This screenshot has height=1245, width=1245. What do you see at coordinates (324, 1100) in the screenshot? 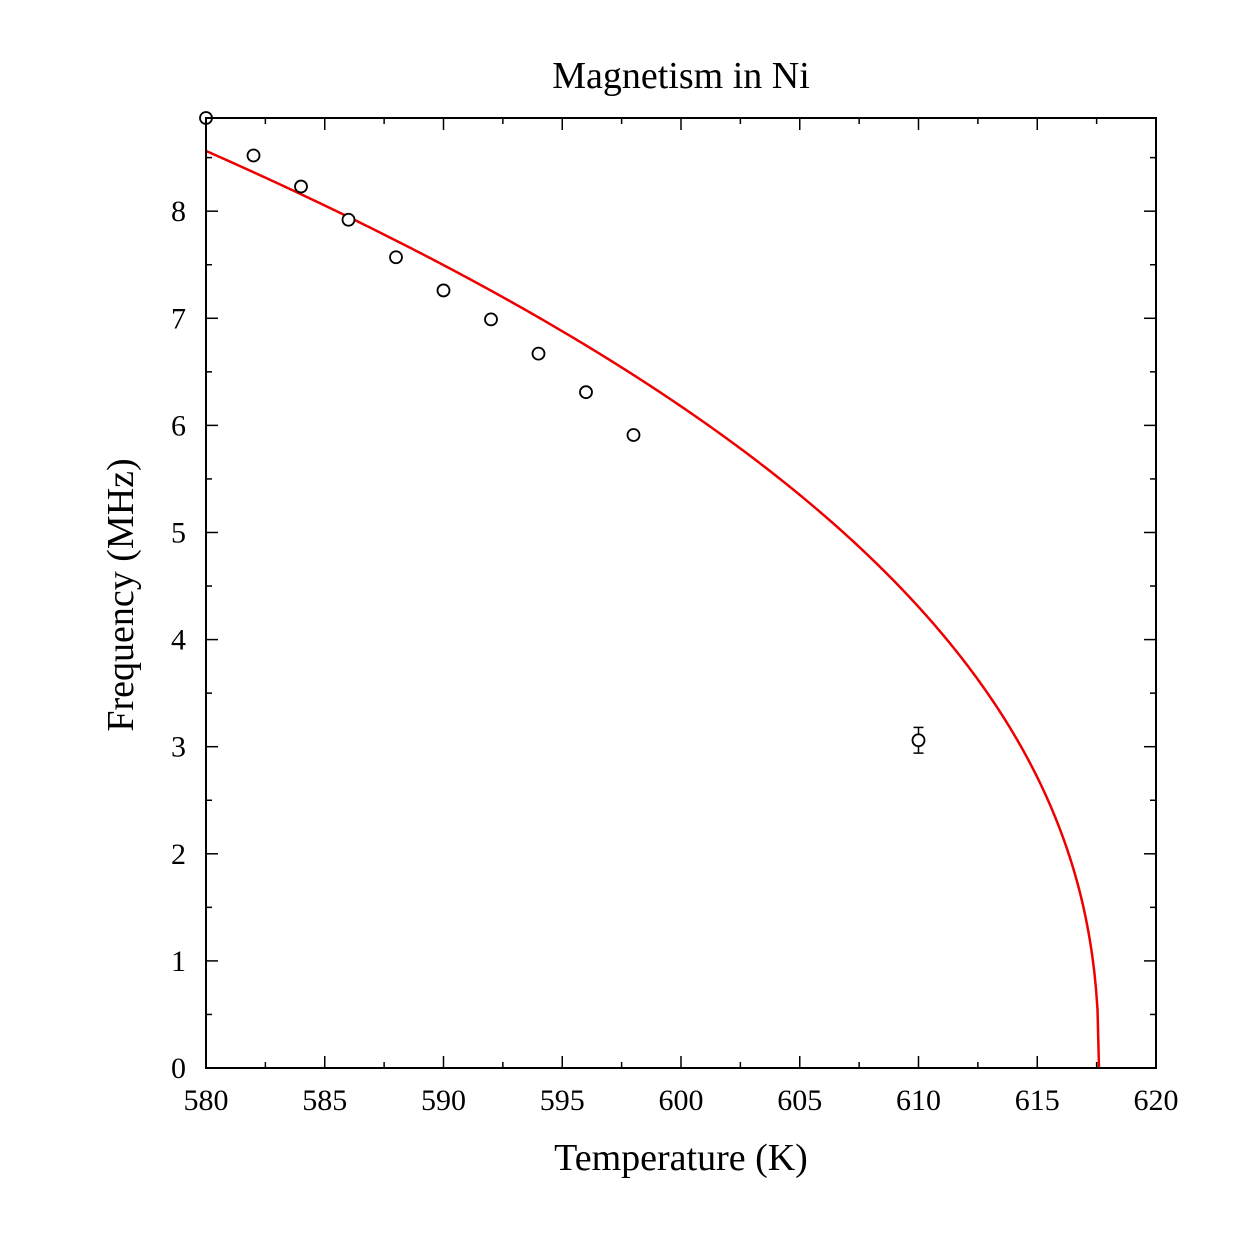
I see `x-tick-label: 585` at bounding box center [324, 1100].